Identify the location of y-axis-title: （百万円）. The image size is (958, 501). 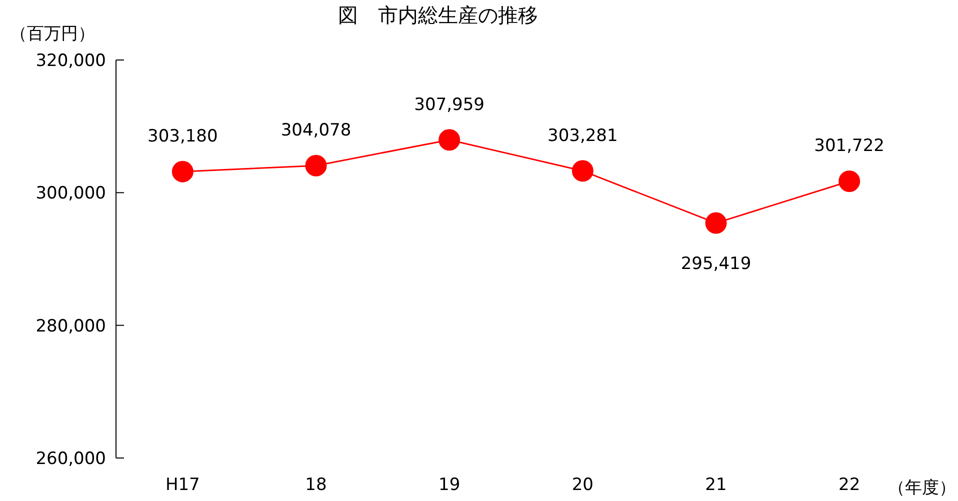
(52, 34).